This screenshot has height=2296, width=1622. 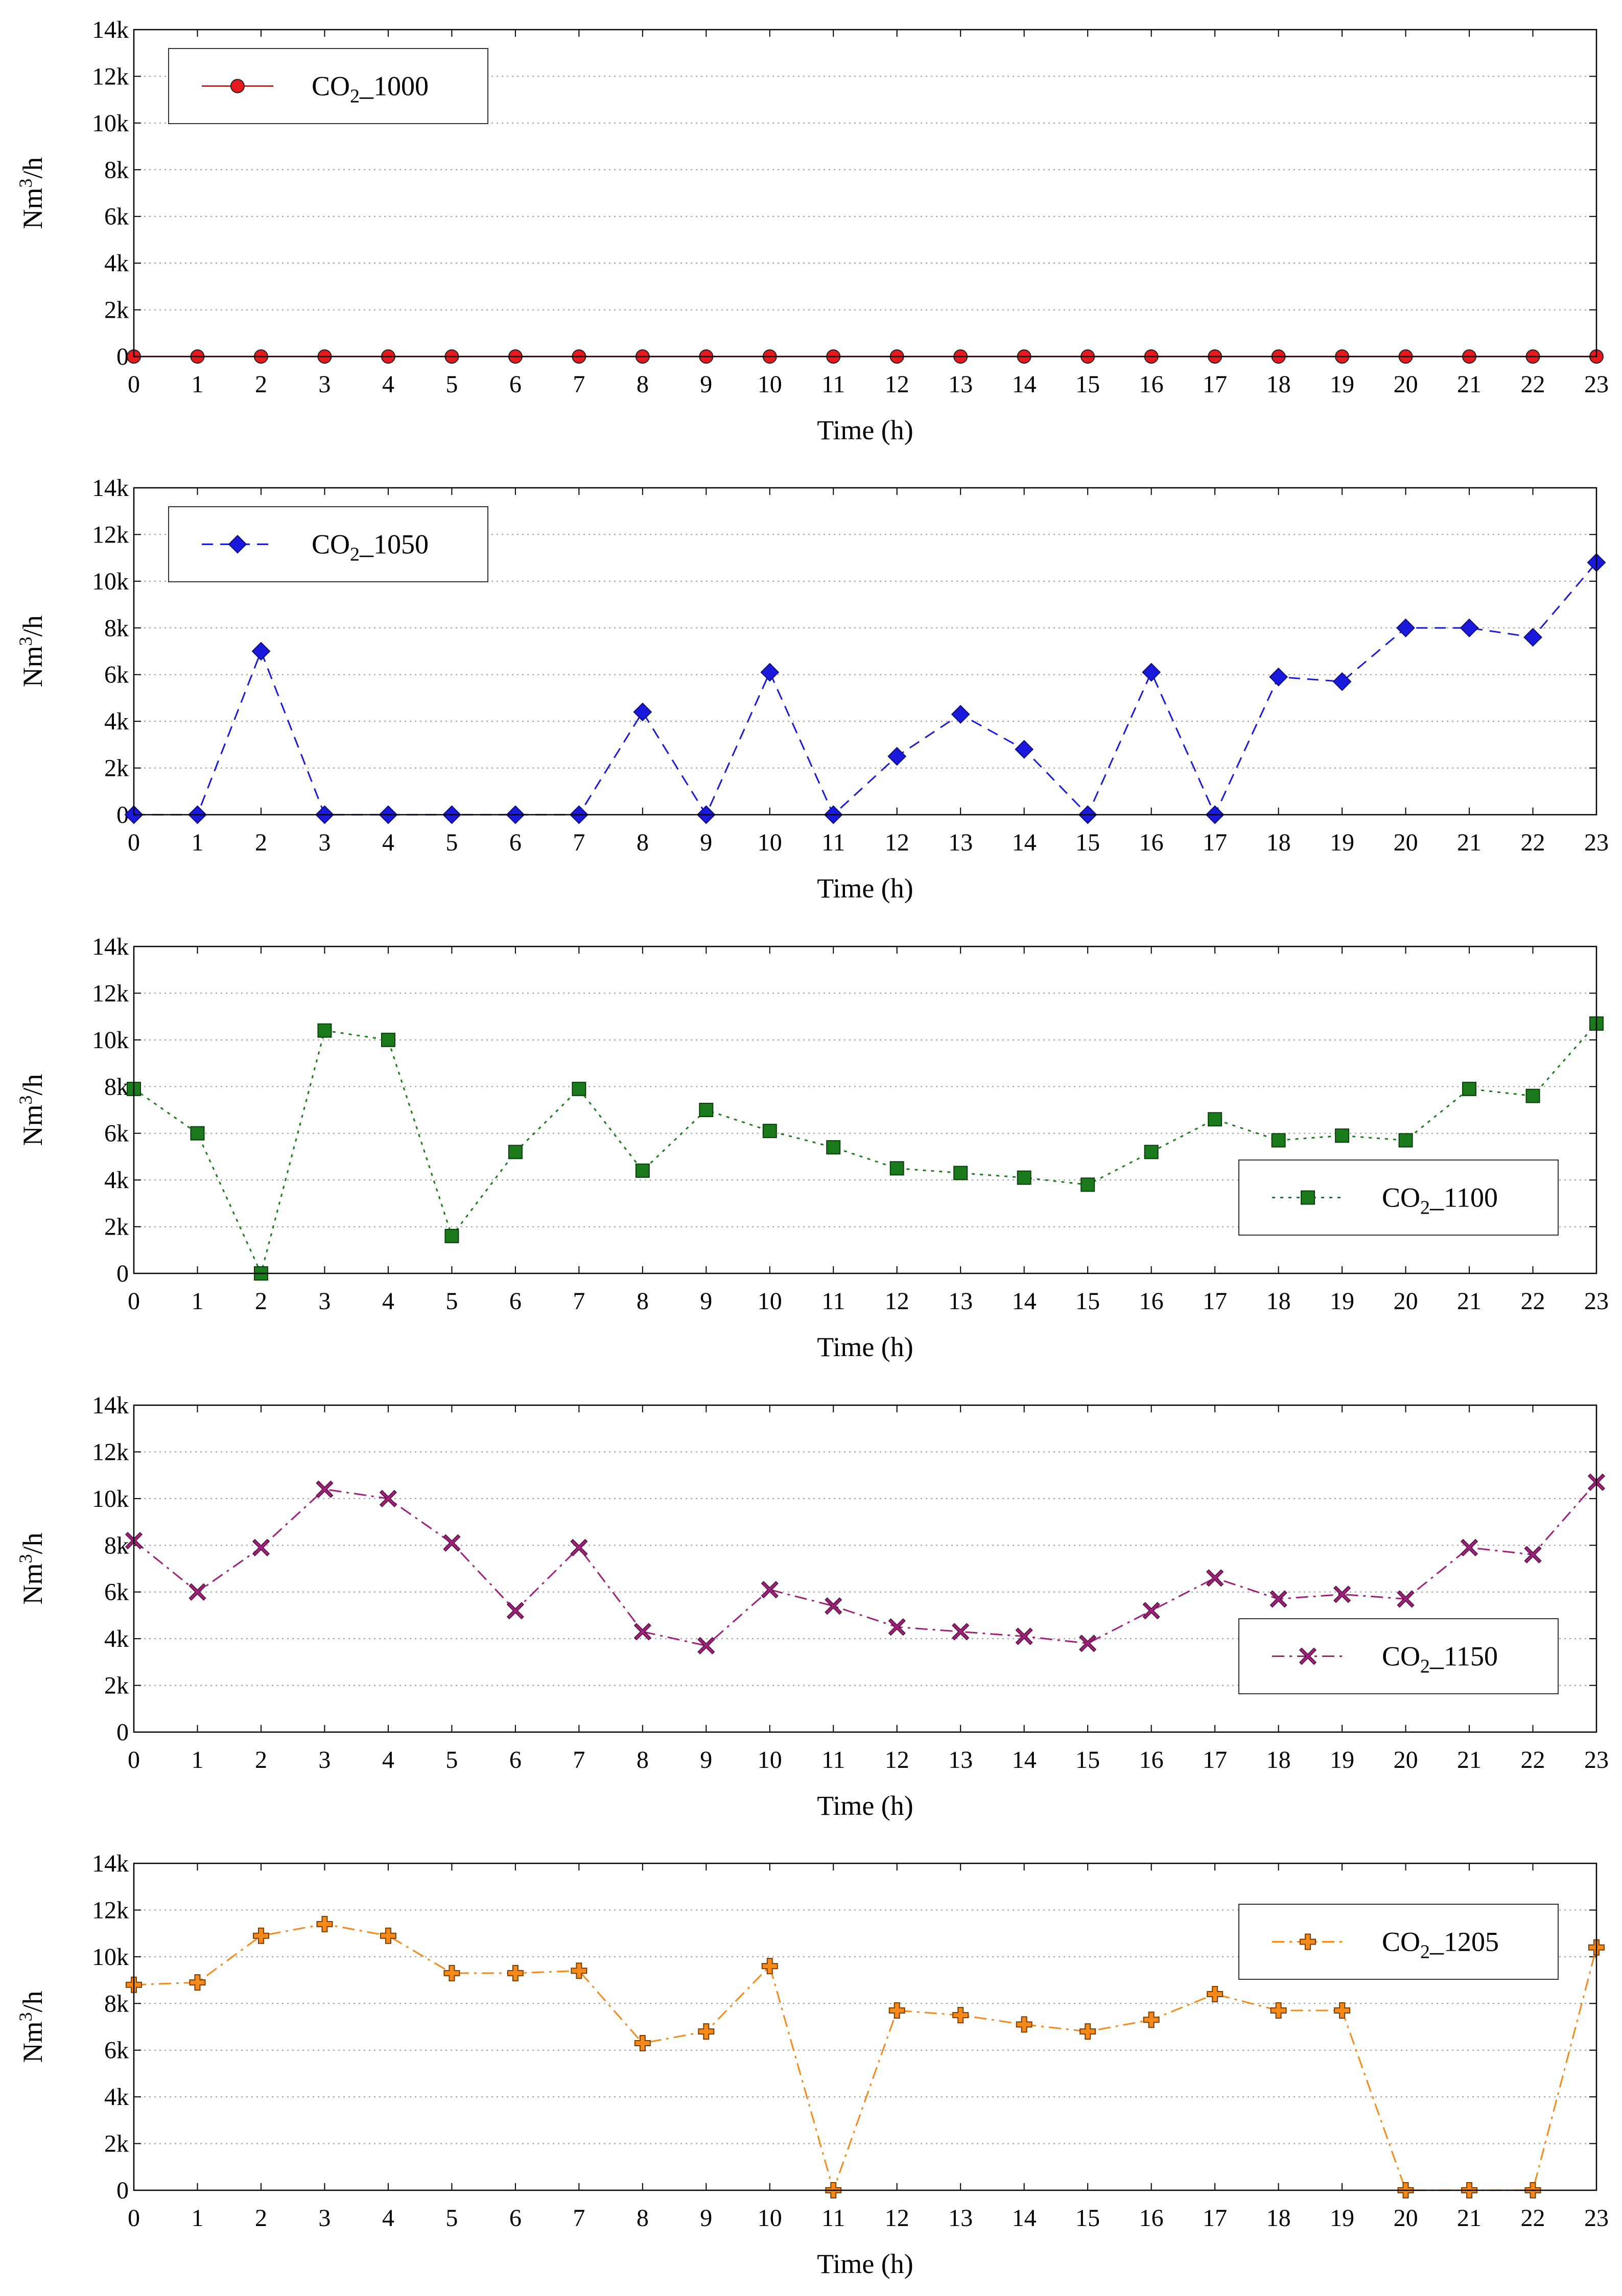 What do you see at coordinates (111, 1957) in the screenshot?
I see `y-tick-label: 10k` at bounding box center [111, 1957].